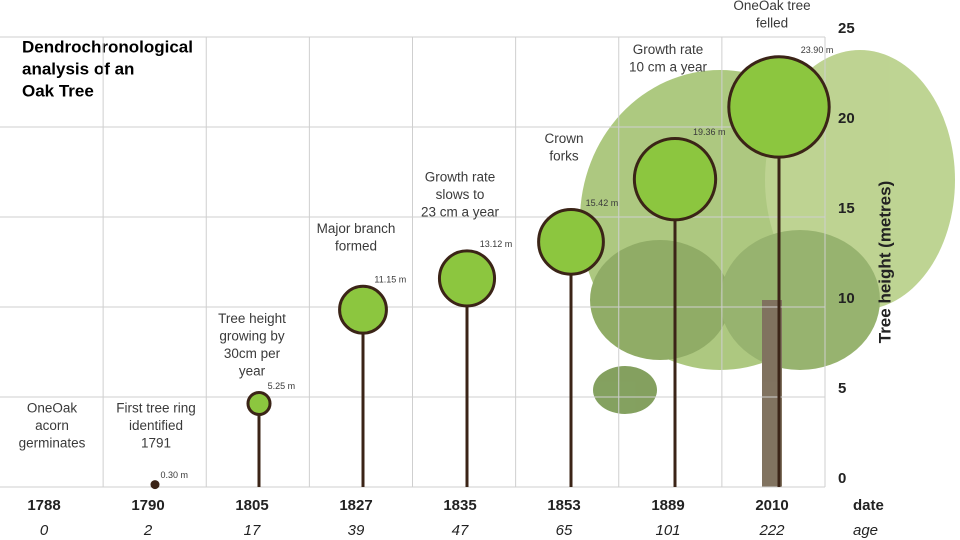 This screenshot has width=960, height=540. I want to click on annotation: slows to, so click(460, 194).